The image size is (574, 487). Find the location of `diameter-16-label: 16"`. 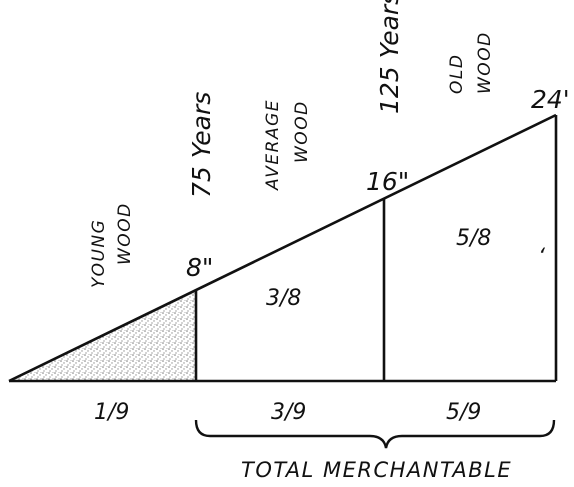

diameter-16-label: 16" is located at coordinates (387, 181).